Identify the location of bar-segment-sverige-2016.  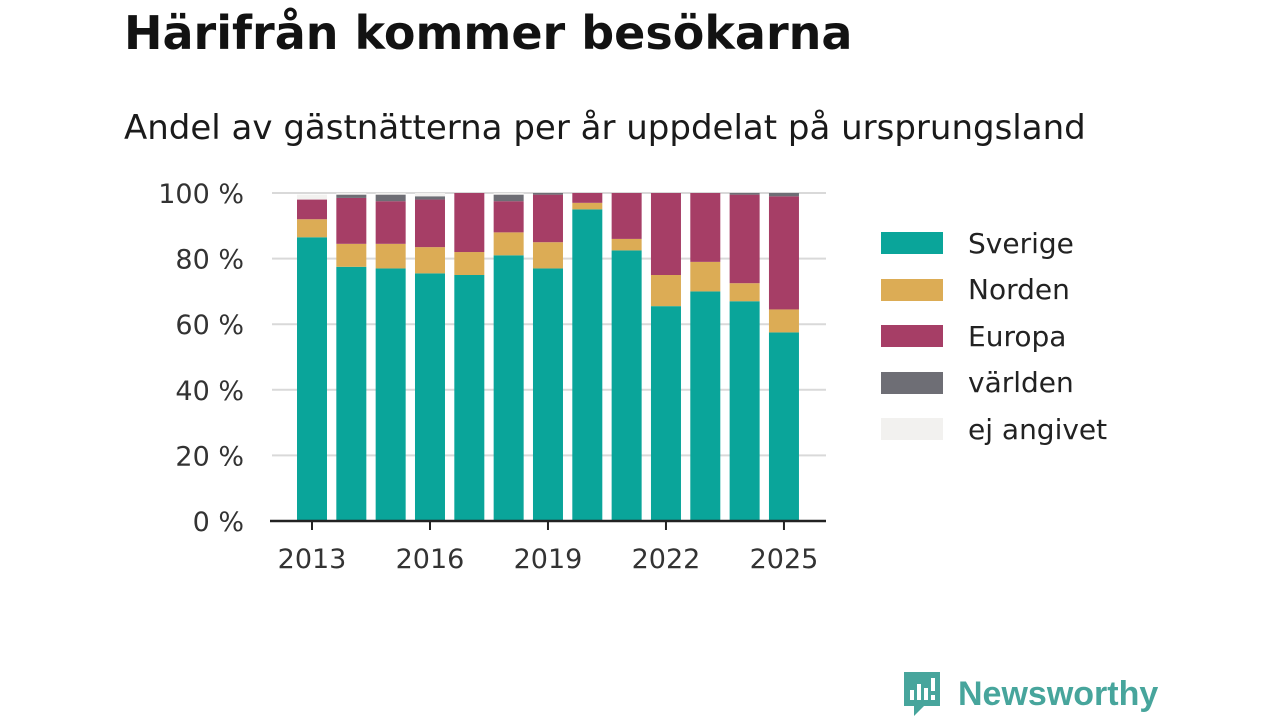
(429, 397).